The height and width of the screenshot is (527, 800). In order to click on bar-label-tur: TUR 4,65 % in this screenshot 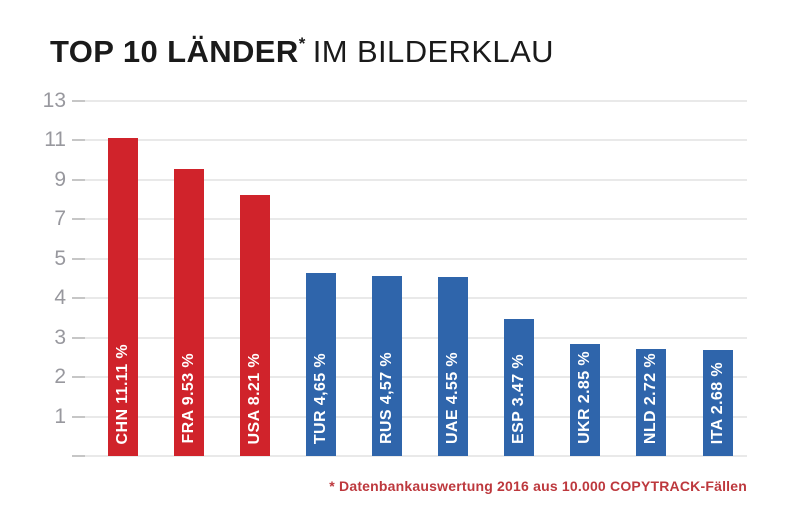, I will do `click(320, 398)`.